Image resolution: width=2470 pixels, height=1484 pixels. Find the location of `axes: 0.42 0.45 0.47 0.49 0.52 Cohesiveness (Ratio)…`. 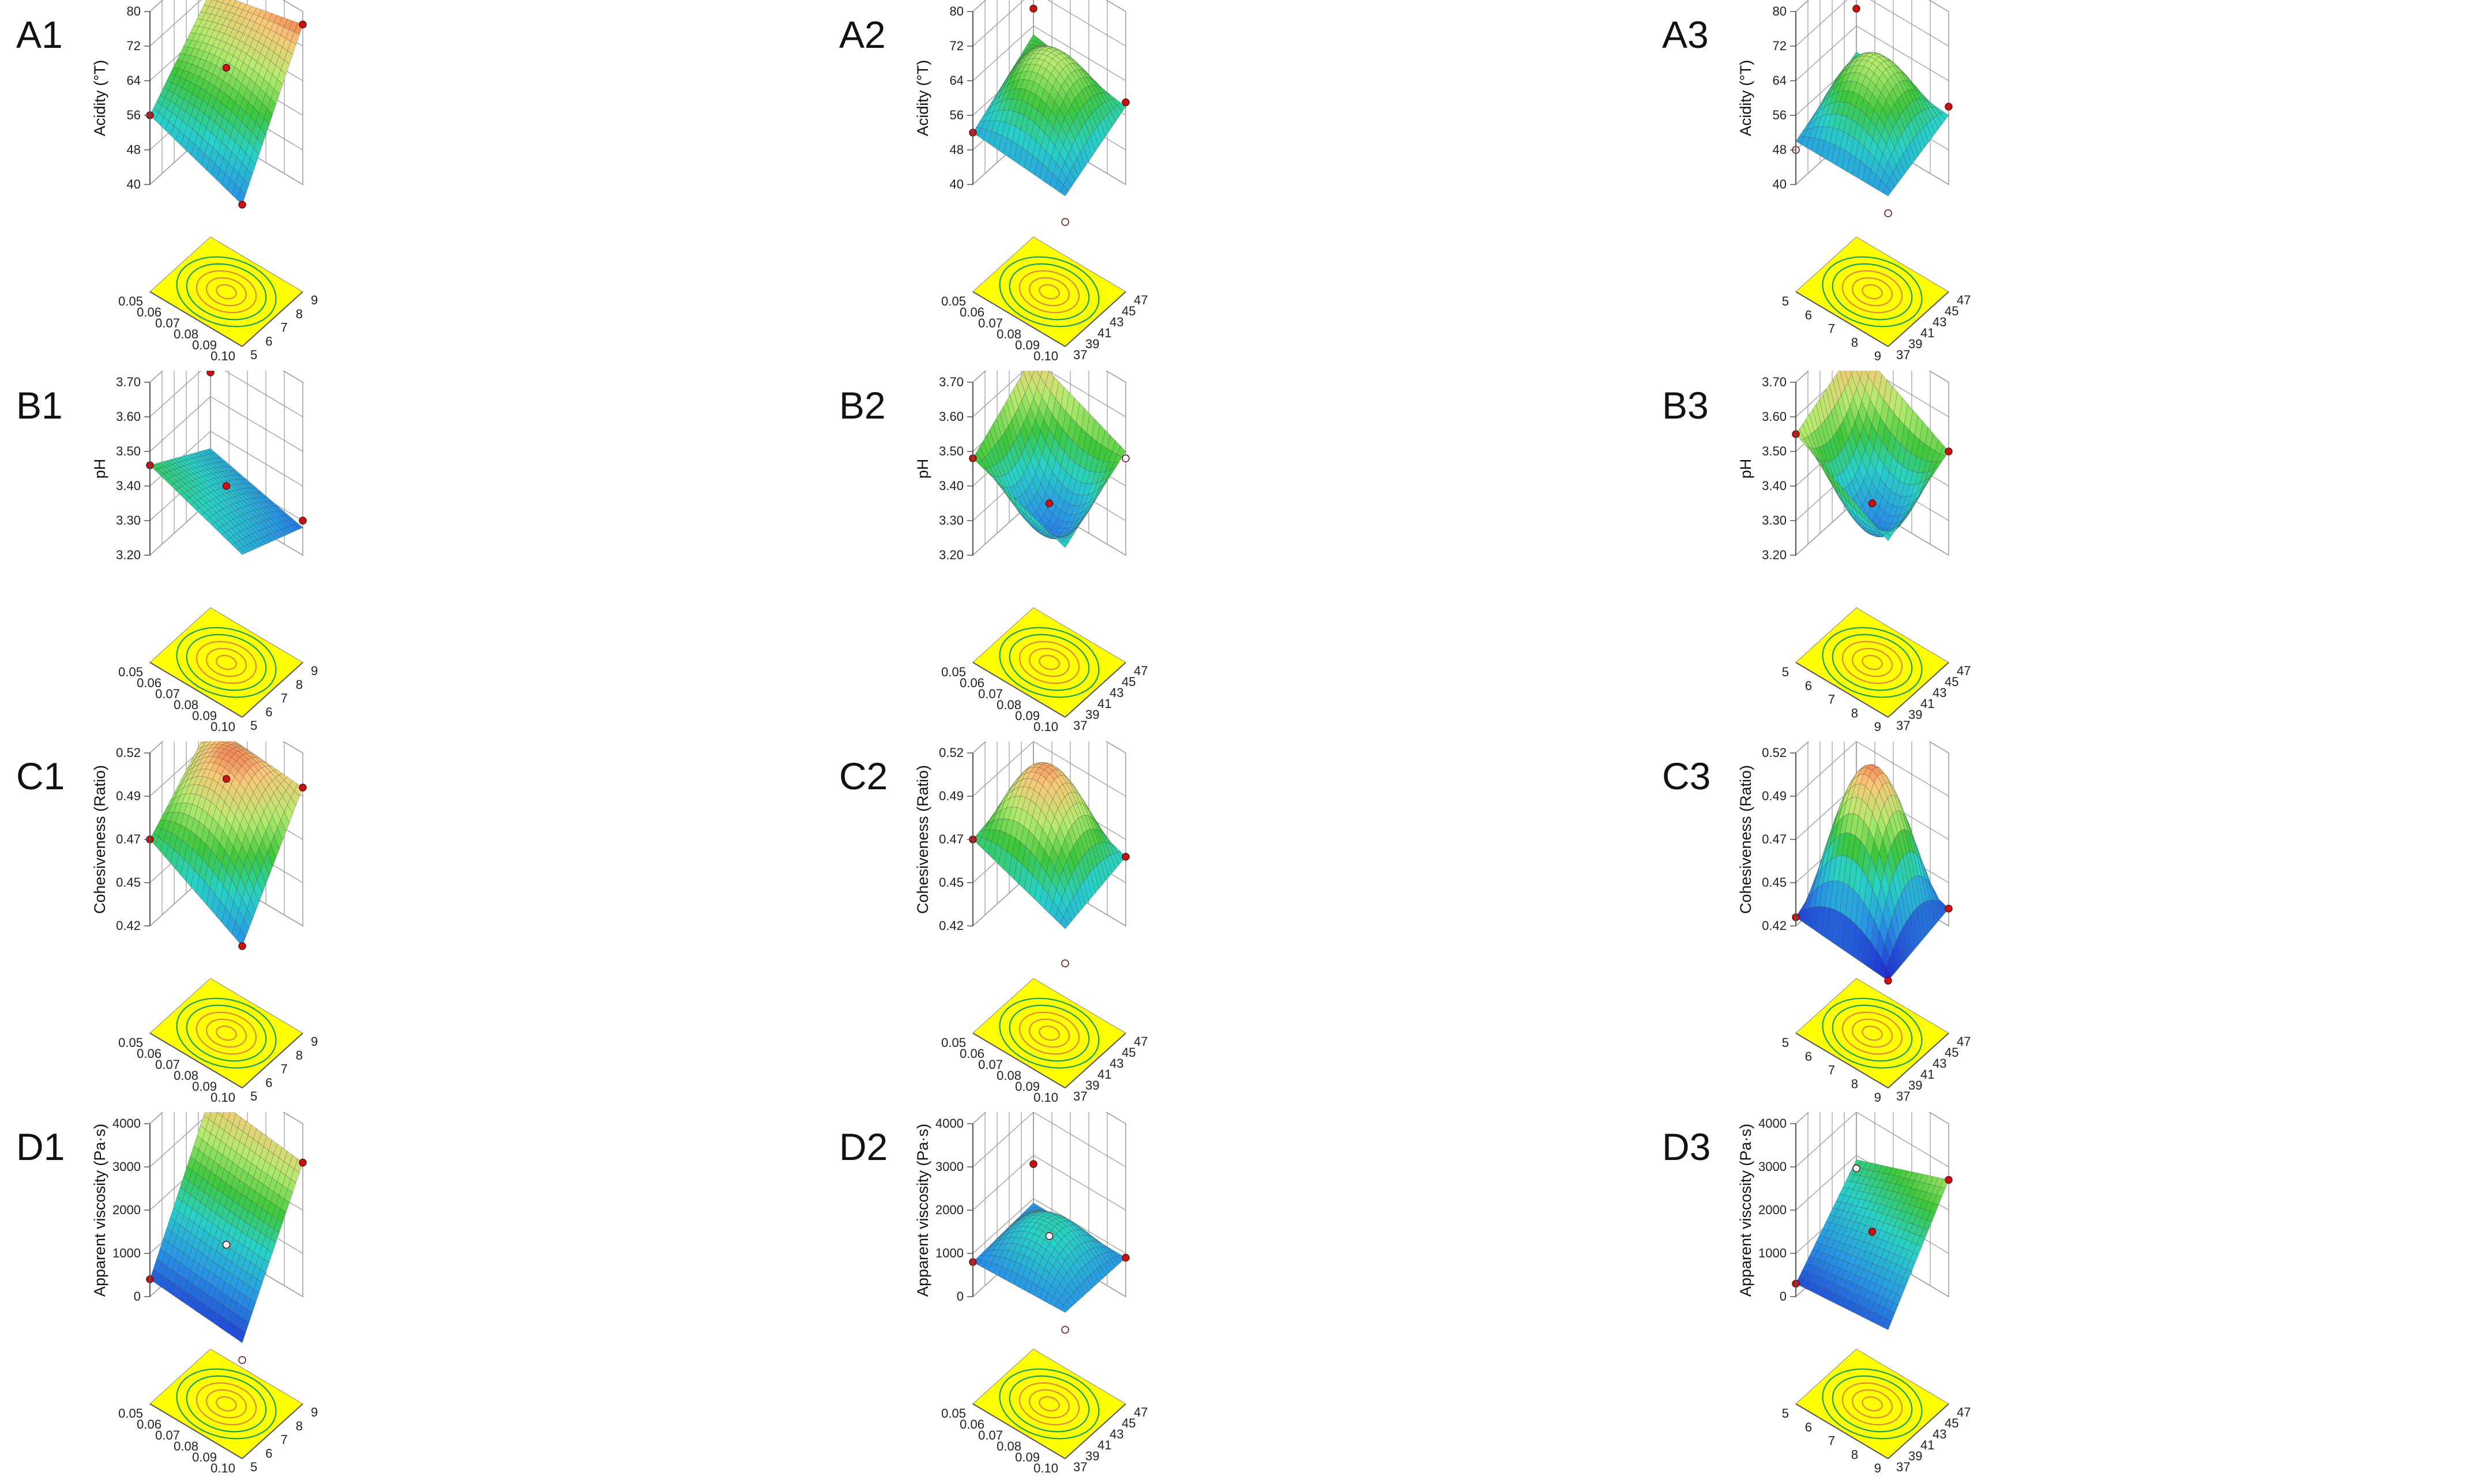

axes: 0.42 0.45 0.47 0.49 0.52 Cohesiveness (Ratio)… is located at coordinates (1031, 925).